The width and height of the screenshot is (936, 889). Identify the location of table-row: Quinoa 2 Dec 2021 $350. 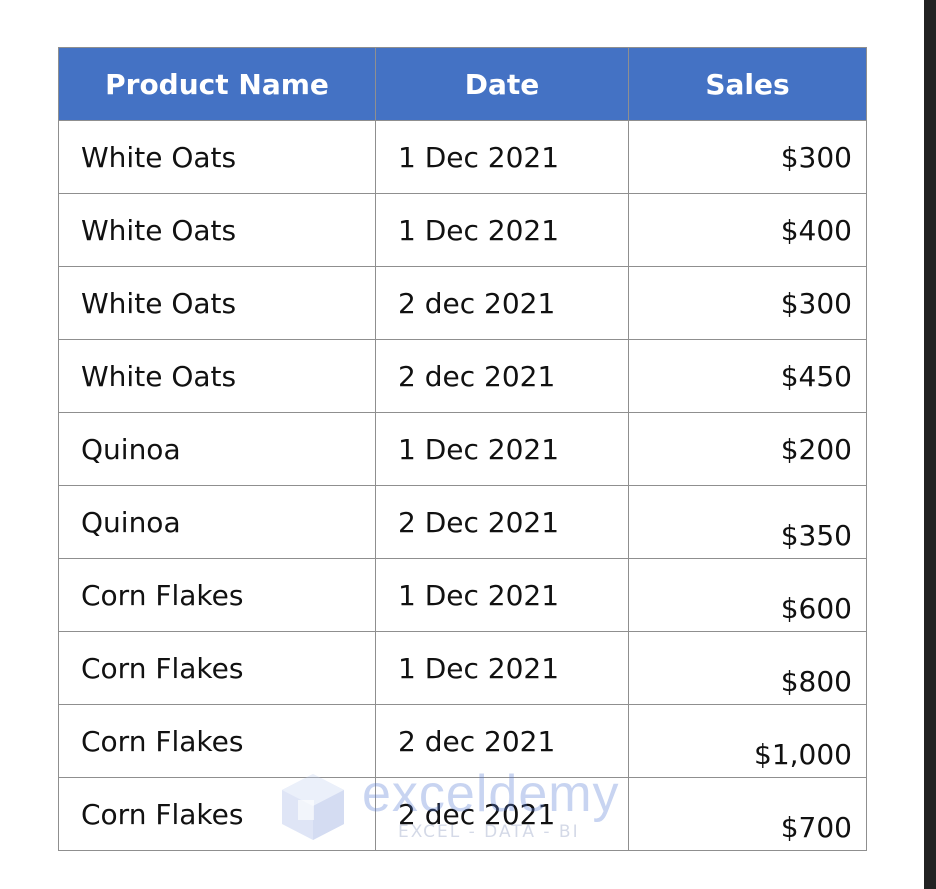
(462, 522).